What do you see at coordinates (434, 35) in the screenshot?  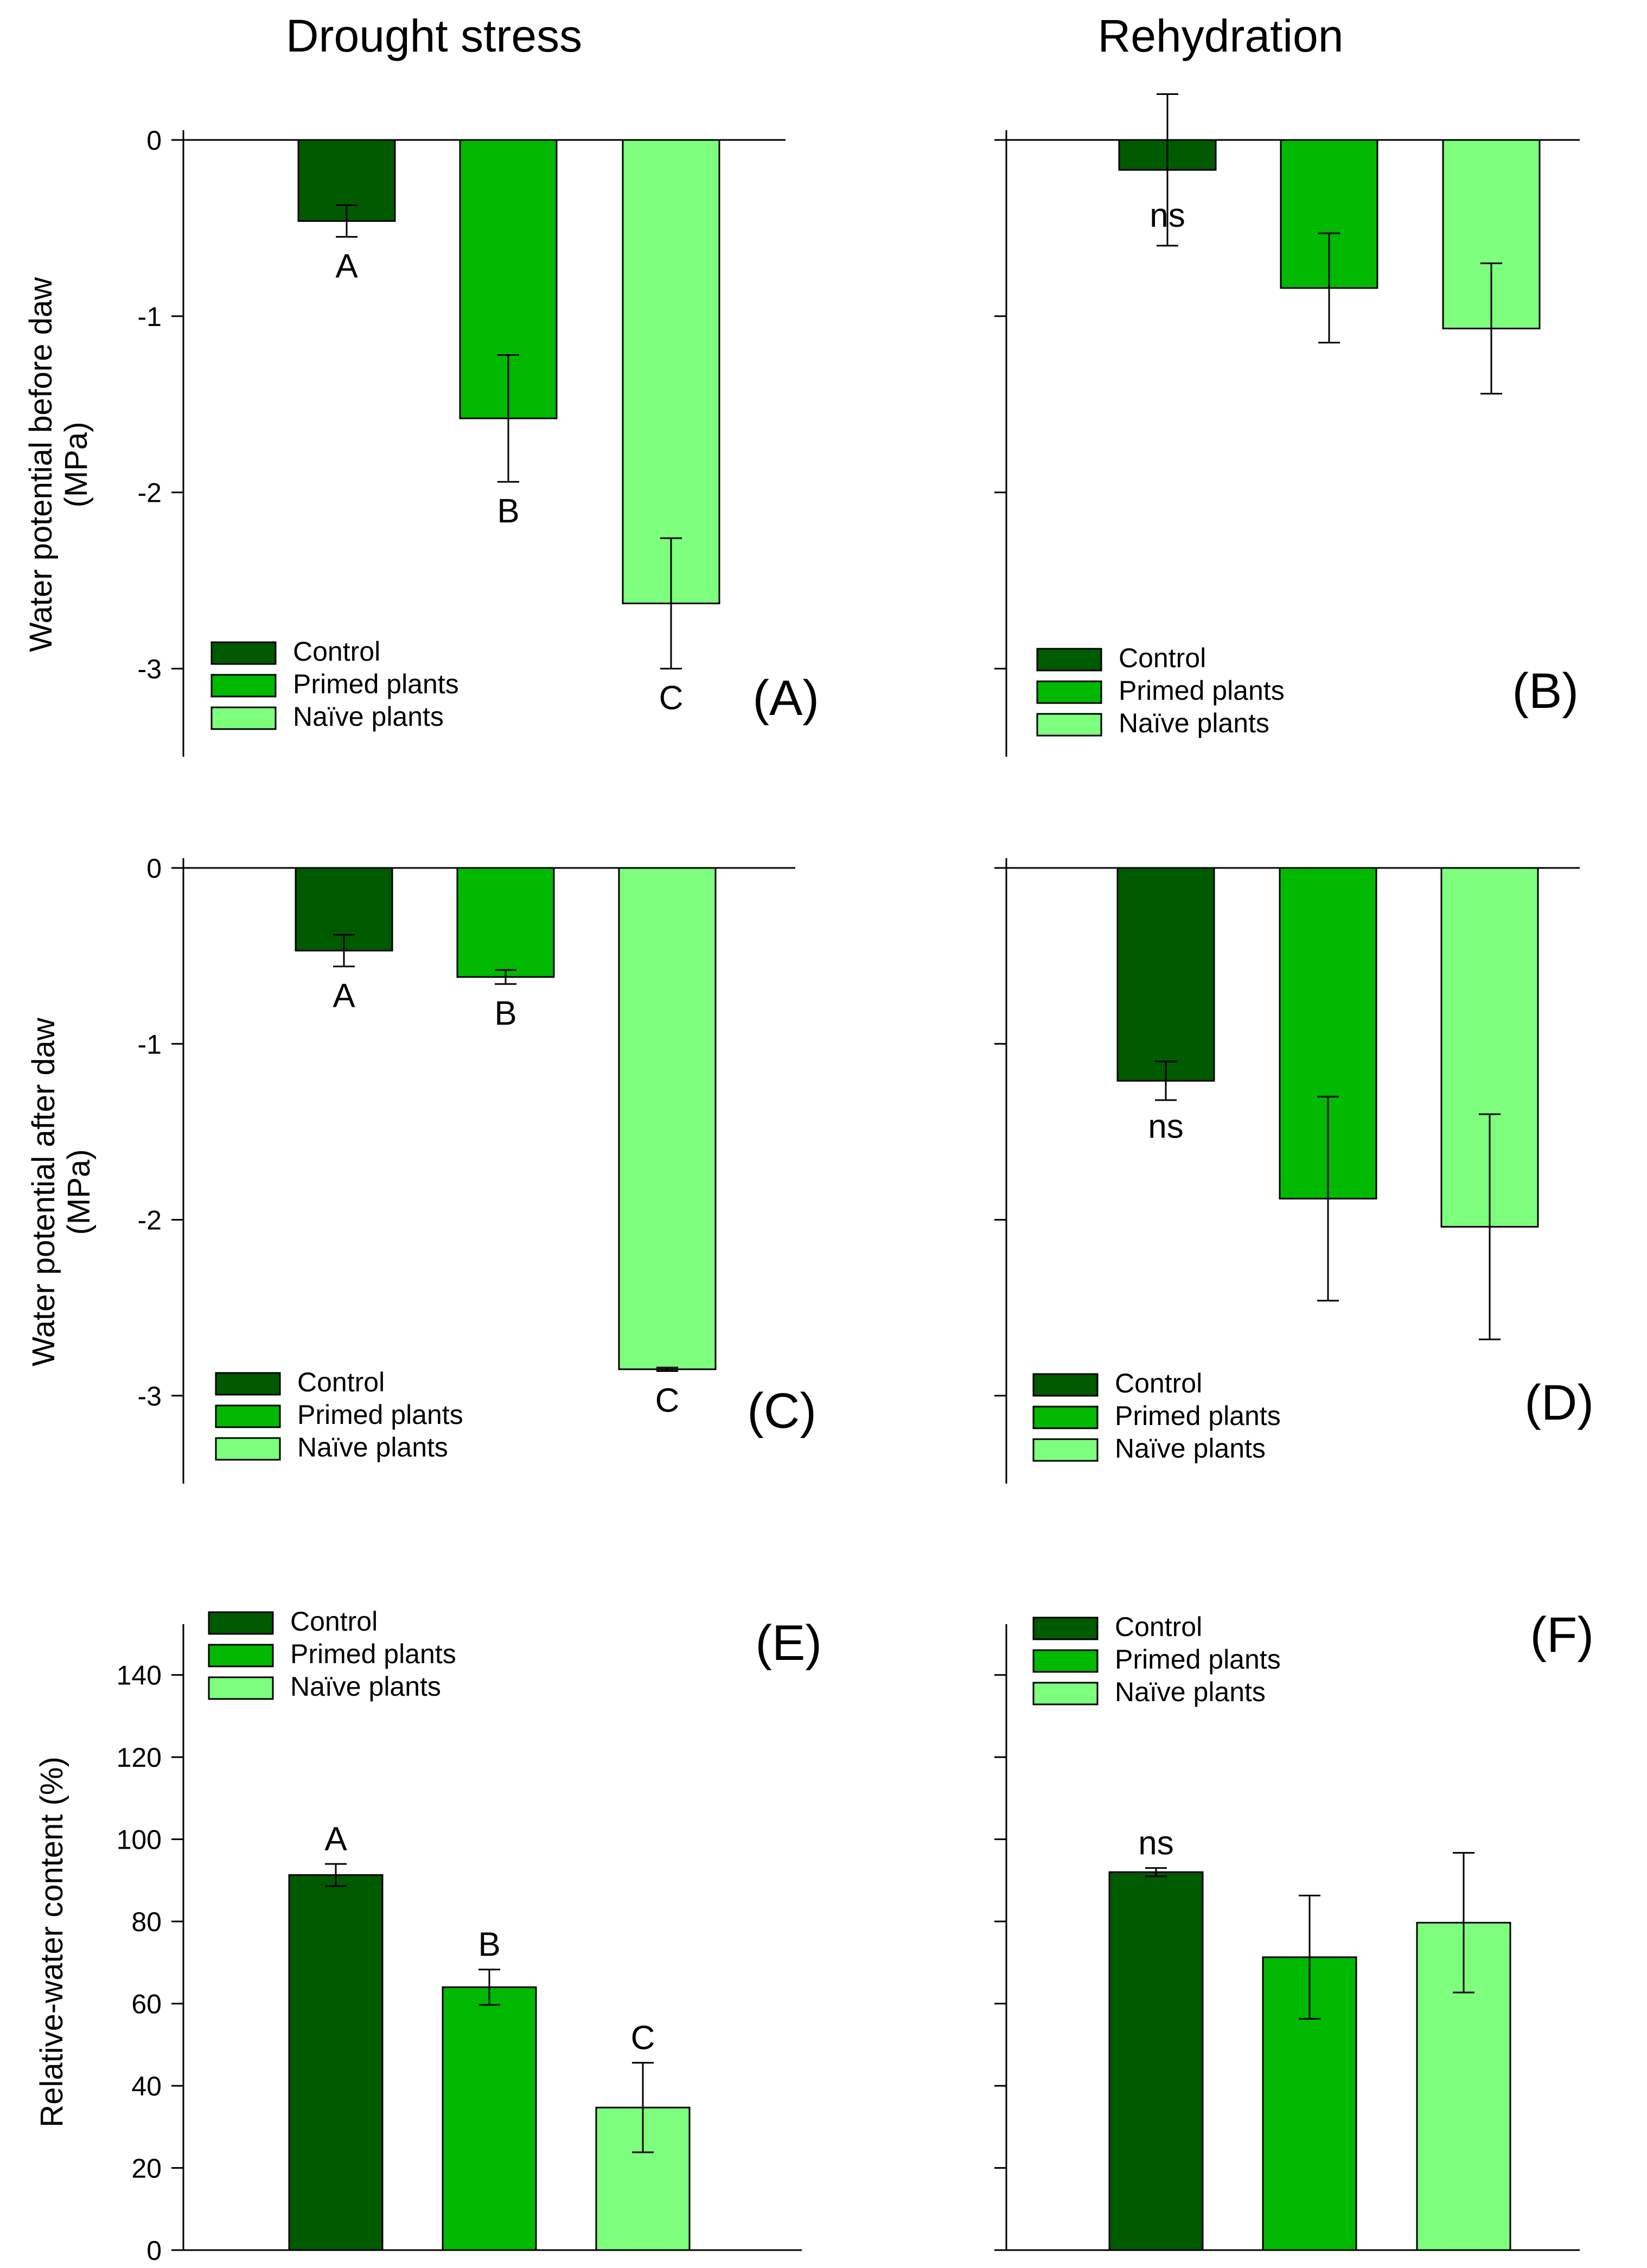 I see `column-title-drought-stress: Drought stress` at bounding box center [434, 35].